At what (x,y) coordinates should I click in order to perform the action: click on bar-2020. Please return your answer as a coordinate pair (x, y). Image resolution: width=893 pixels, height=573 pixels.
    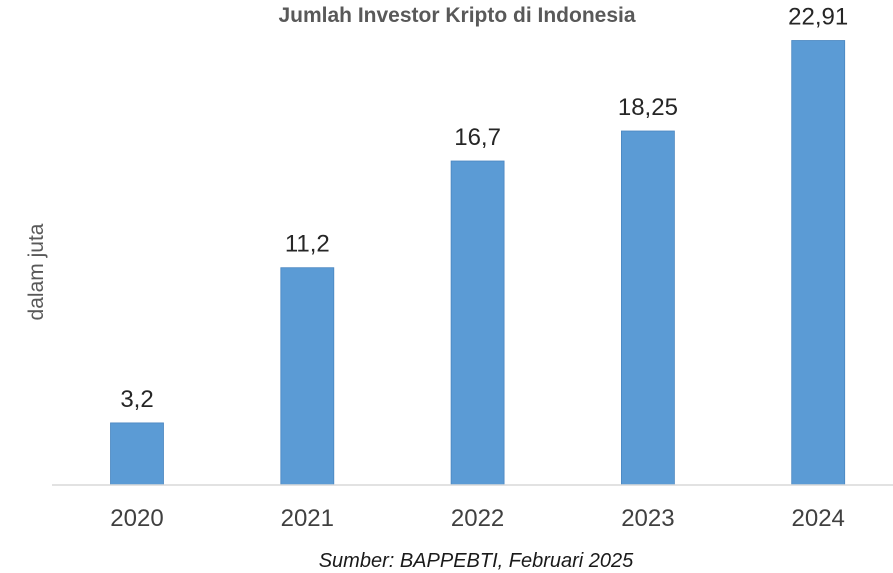
    Looking at the image, I should click on (137, 454).